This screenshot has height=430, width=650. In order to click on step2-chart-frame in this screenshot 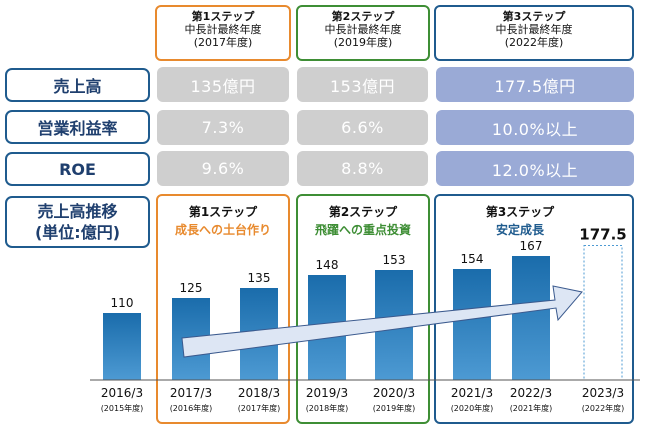, I will do `click(363, 309)`.